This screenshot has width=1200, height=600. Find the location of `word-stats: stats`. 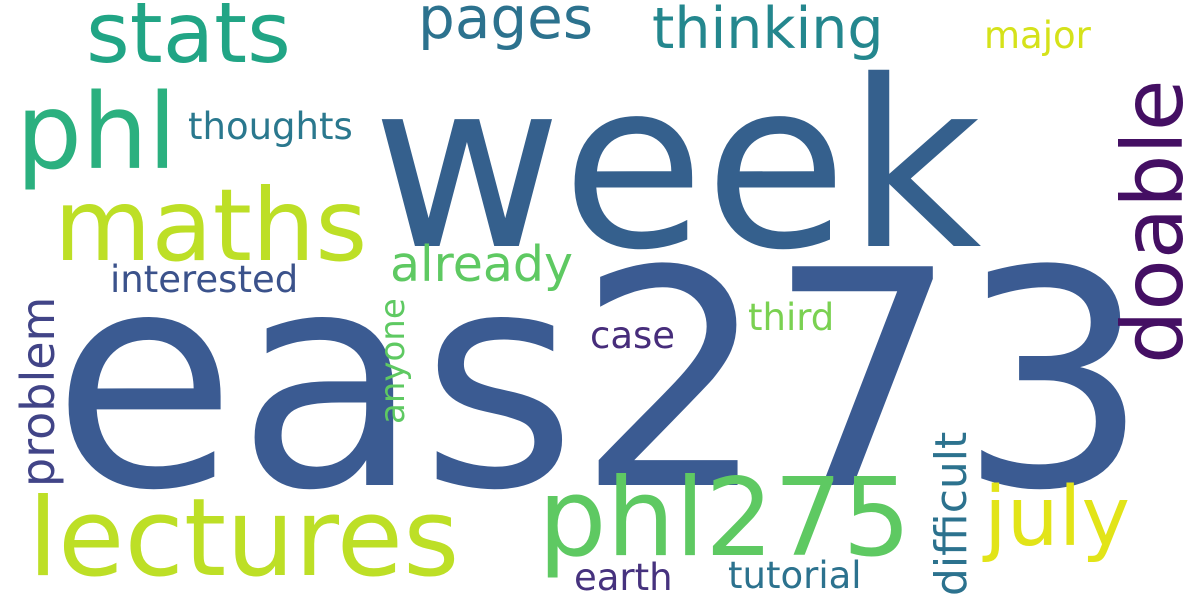

word-stats: stats is located at coordinates (188, 41).